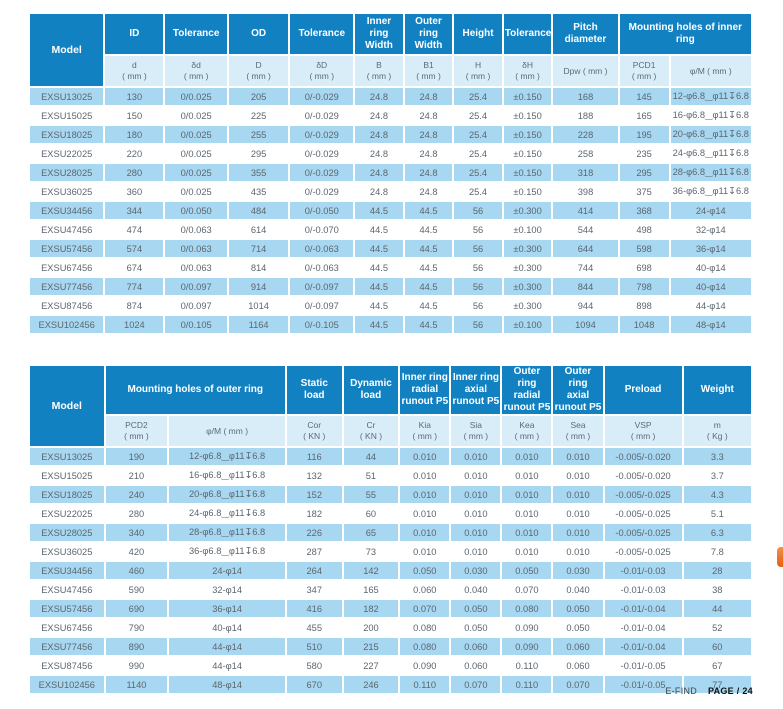 The height and width of the screenshot is (709, 783). I want to click on model-cell: EXSU13025, so click(67, 456).